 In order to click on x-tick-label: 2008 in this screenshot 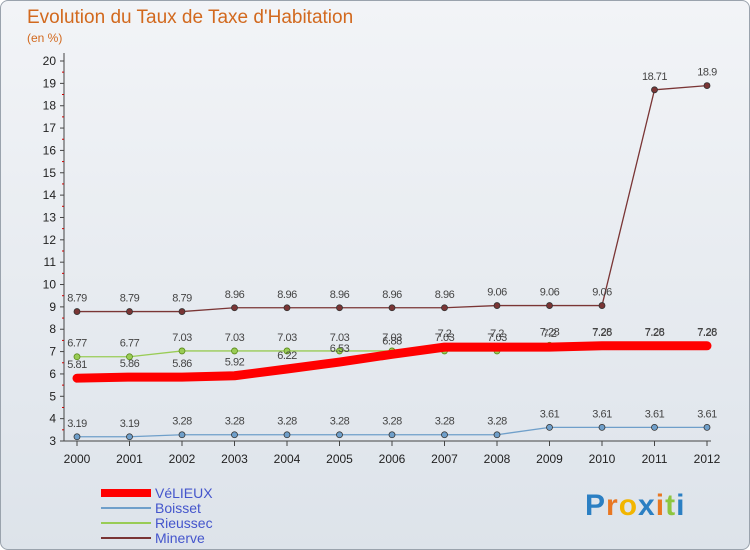, I will do `click(497, 459)`.